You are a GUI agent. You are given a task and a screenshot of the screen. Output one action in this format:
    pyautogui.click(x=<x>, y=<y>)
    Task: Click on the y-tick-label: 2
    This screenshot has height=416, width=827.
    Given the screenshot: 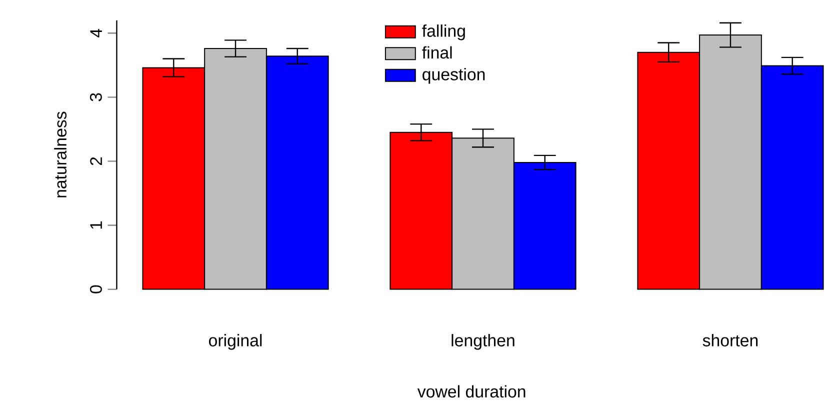 What is the action you would take?
    pyautogui.click(x=96, y=161)
    